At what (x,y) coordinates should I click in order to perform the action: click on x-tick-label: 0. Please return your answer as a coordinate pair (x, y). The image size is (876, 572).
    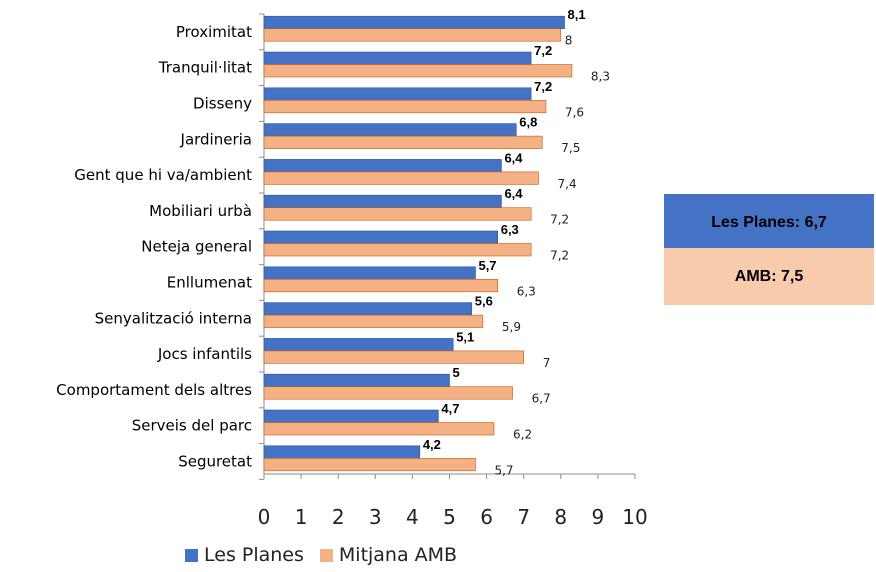
    Looking at the image, I should click on (264, 517).